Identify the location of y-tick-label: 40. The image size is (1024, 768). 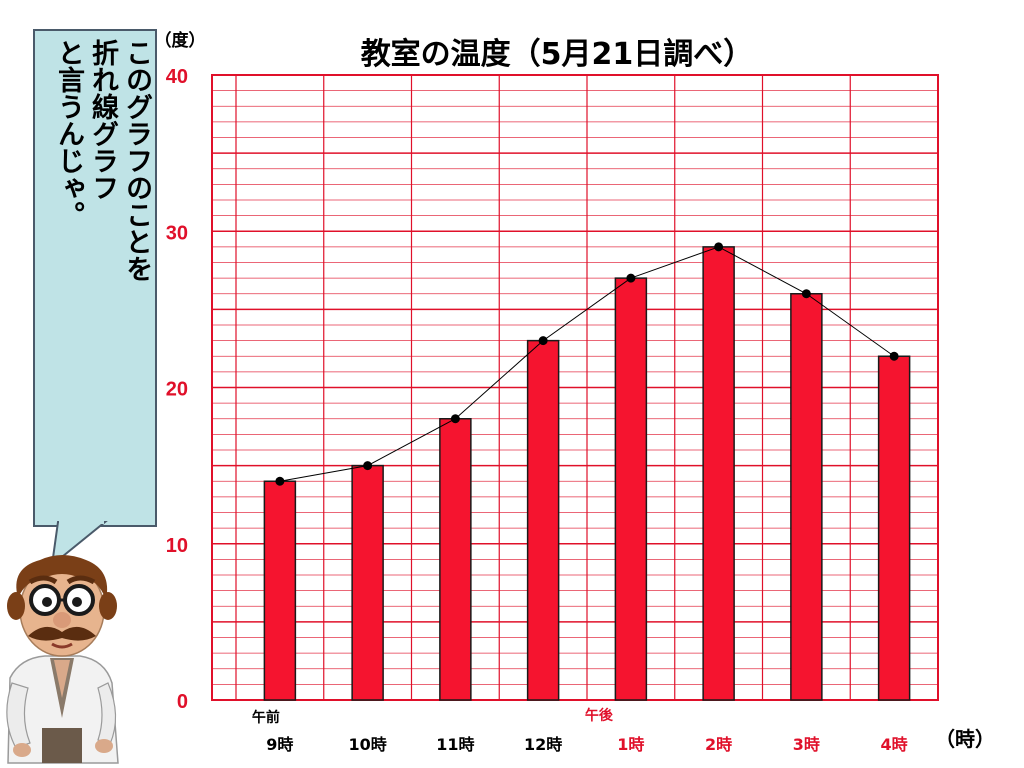
(177, 77).